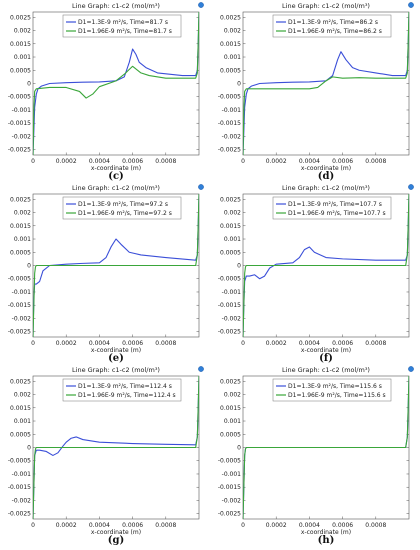 This screenshot has height=550, width=420. Describe the element at coordinates (335, 204) in the screenshot. I see `legend-entry: D1=1.3E-9 m²/s, Time=107.7 s` at that location.